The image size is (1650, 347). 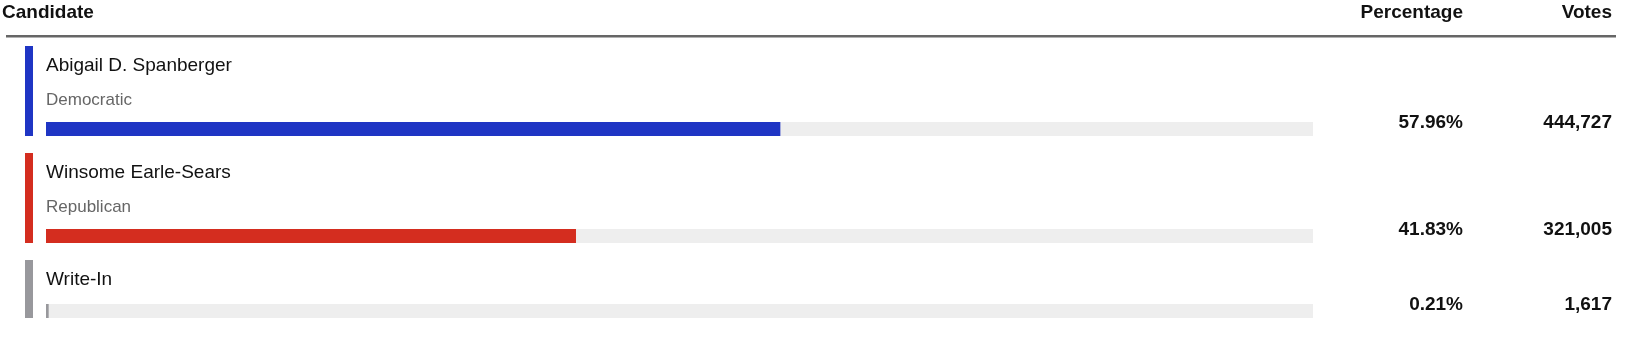 I want to click on y-tick-label: Write-In, so click(x=79, y=278).